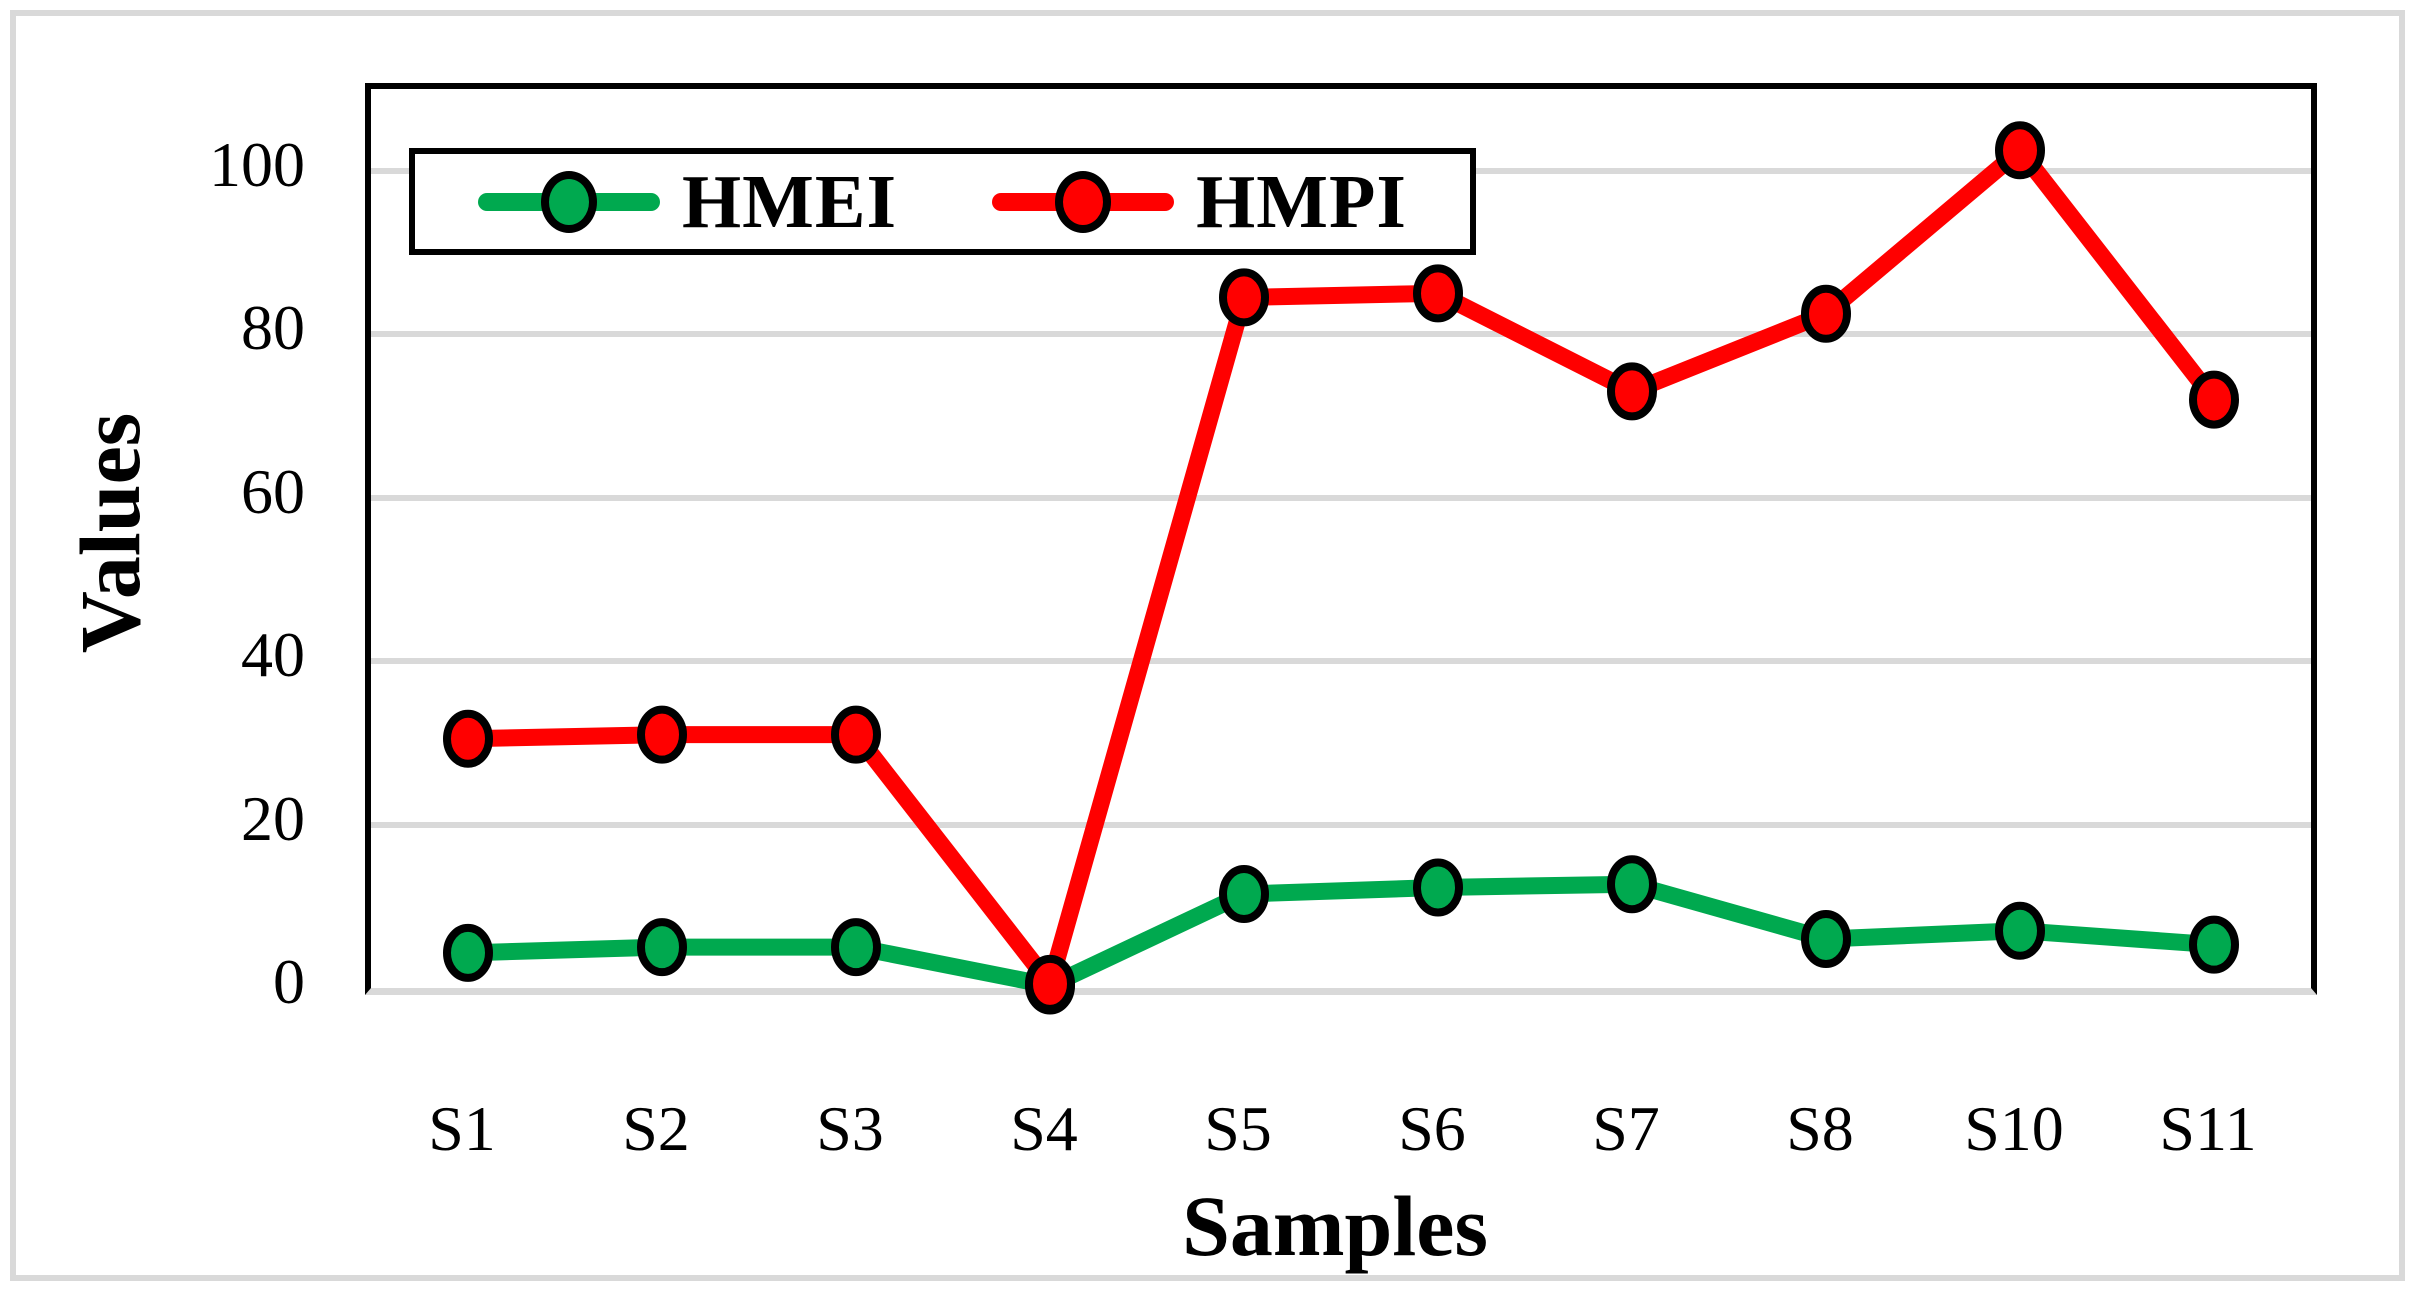 The height and width of the screenshot is (1291, 2415). What do you see at coordinates (850, 1128) in the screenshot?
I see `x-tick-label-S3: S3` at bounding box center [850, 1128].